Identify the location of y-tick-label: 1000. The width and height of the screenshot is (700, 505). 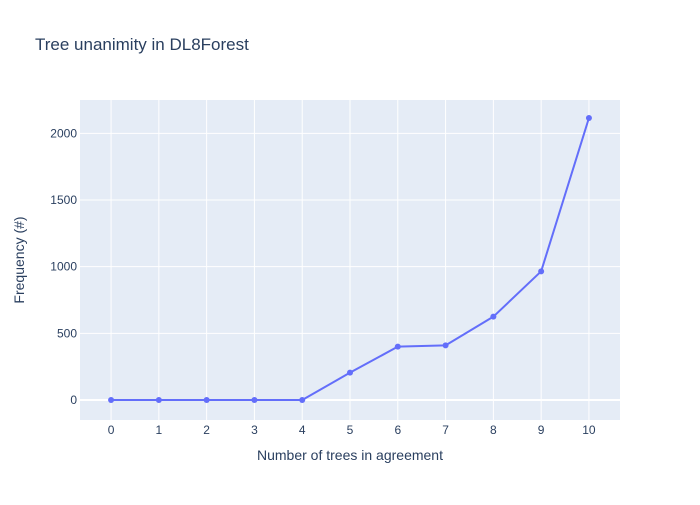
(63, 267).